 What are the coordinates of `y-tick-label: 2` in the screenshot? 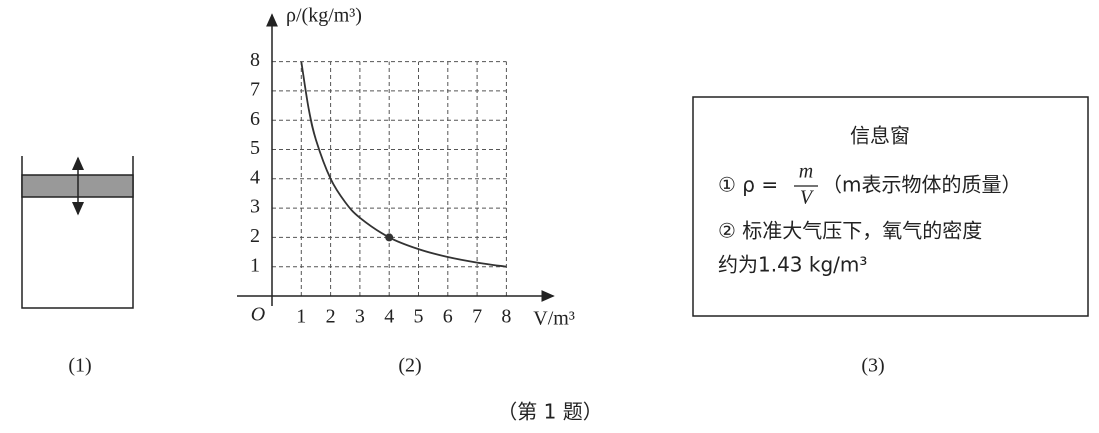 It's located at (255, 236).